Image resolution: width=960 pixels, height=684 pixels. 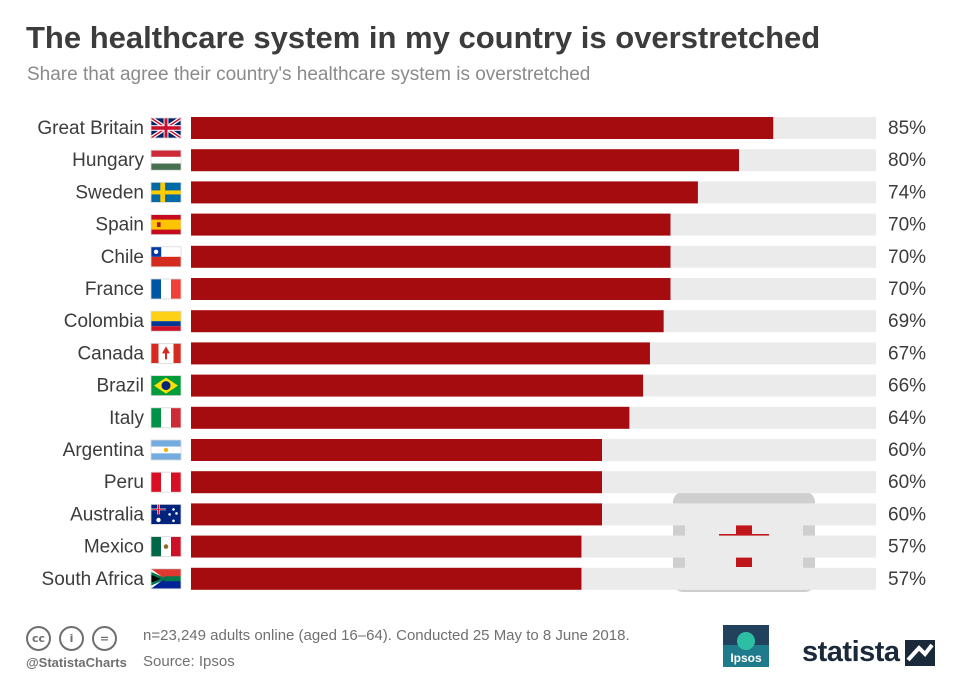 I want to click on value-label: 67%, so click(x=907, y=353).